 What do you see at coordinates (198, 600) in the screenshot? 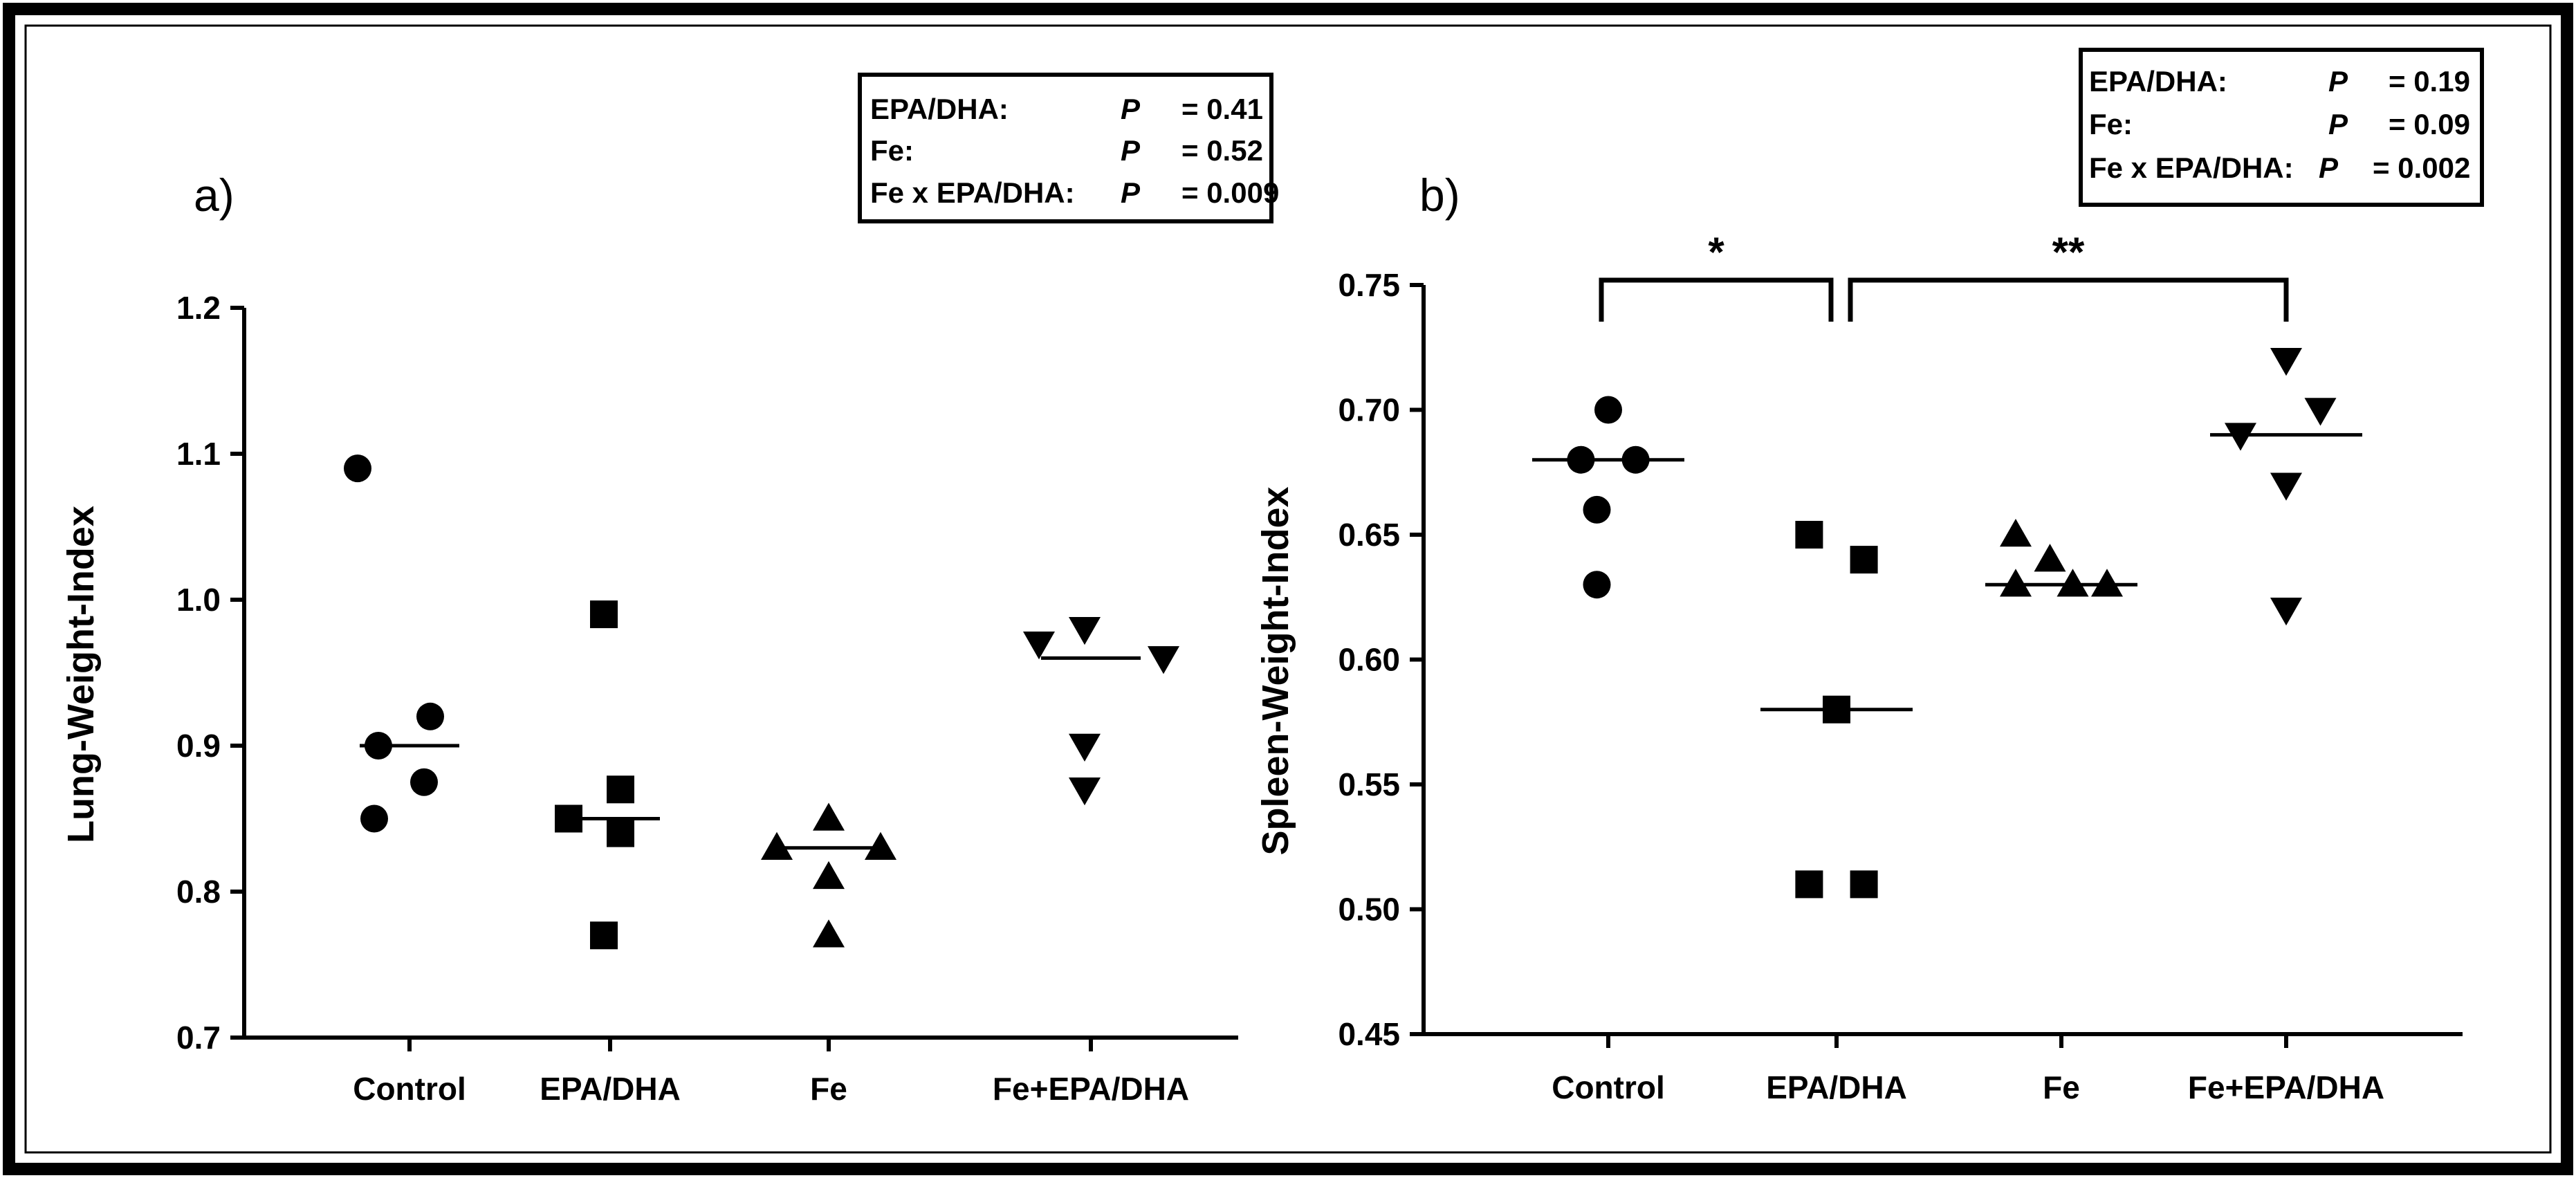
I see `panel-a-y-tick-label: 1.0` at bounding box center [198, 600].